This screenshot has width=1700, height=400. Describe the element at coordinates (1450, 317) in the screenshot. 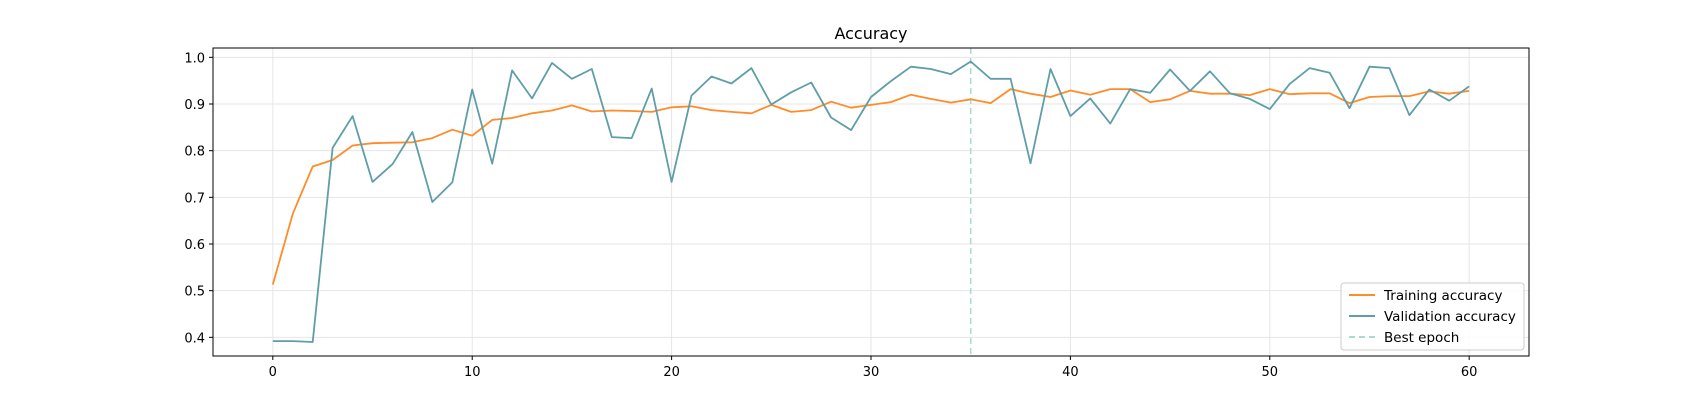

I see `legend-label-validation: Validation accuracy` at that location.